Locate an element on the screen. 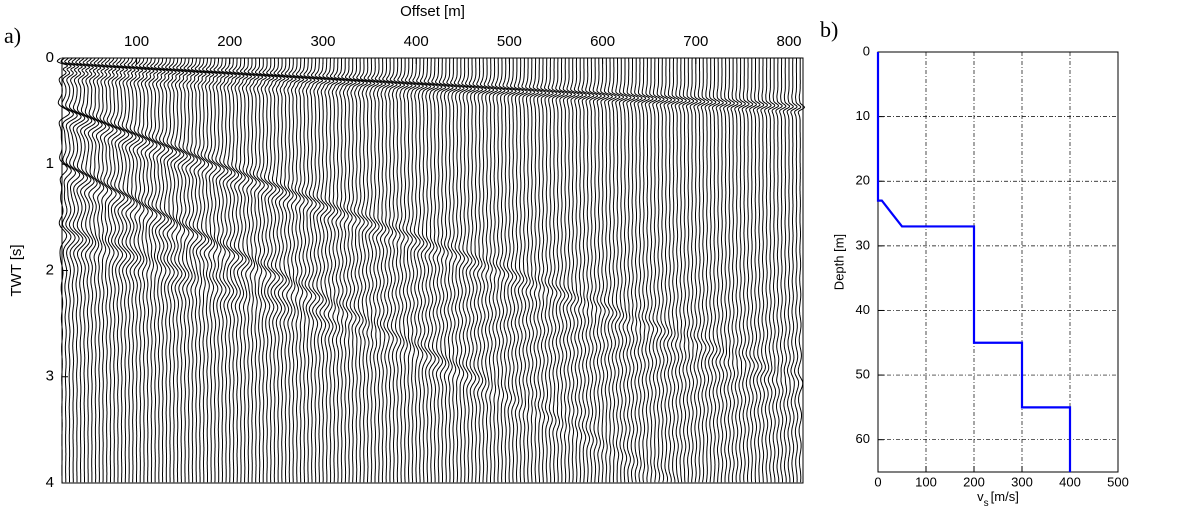 The width and height of the screenshot is (1197, 519). x-tick-label: 400 is located at coordinates (1070, 481).